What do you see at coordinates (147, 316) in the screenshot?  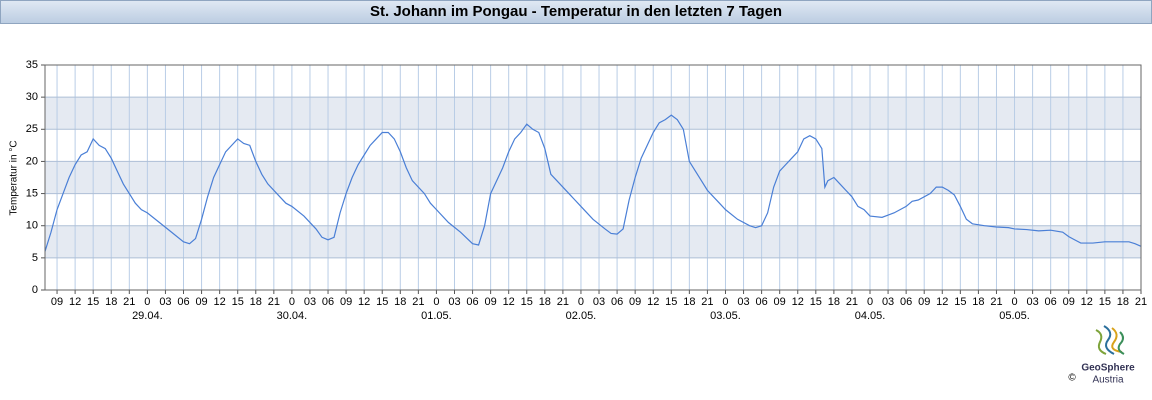 I see `x-date-label: 29.04.` at bounding box center [147, 316].